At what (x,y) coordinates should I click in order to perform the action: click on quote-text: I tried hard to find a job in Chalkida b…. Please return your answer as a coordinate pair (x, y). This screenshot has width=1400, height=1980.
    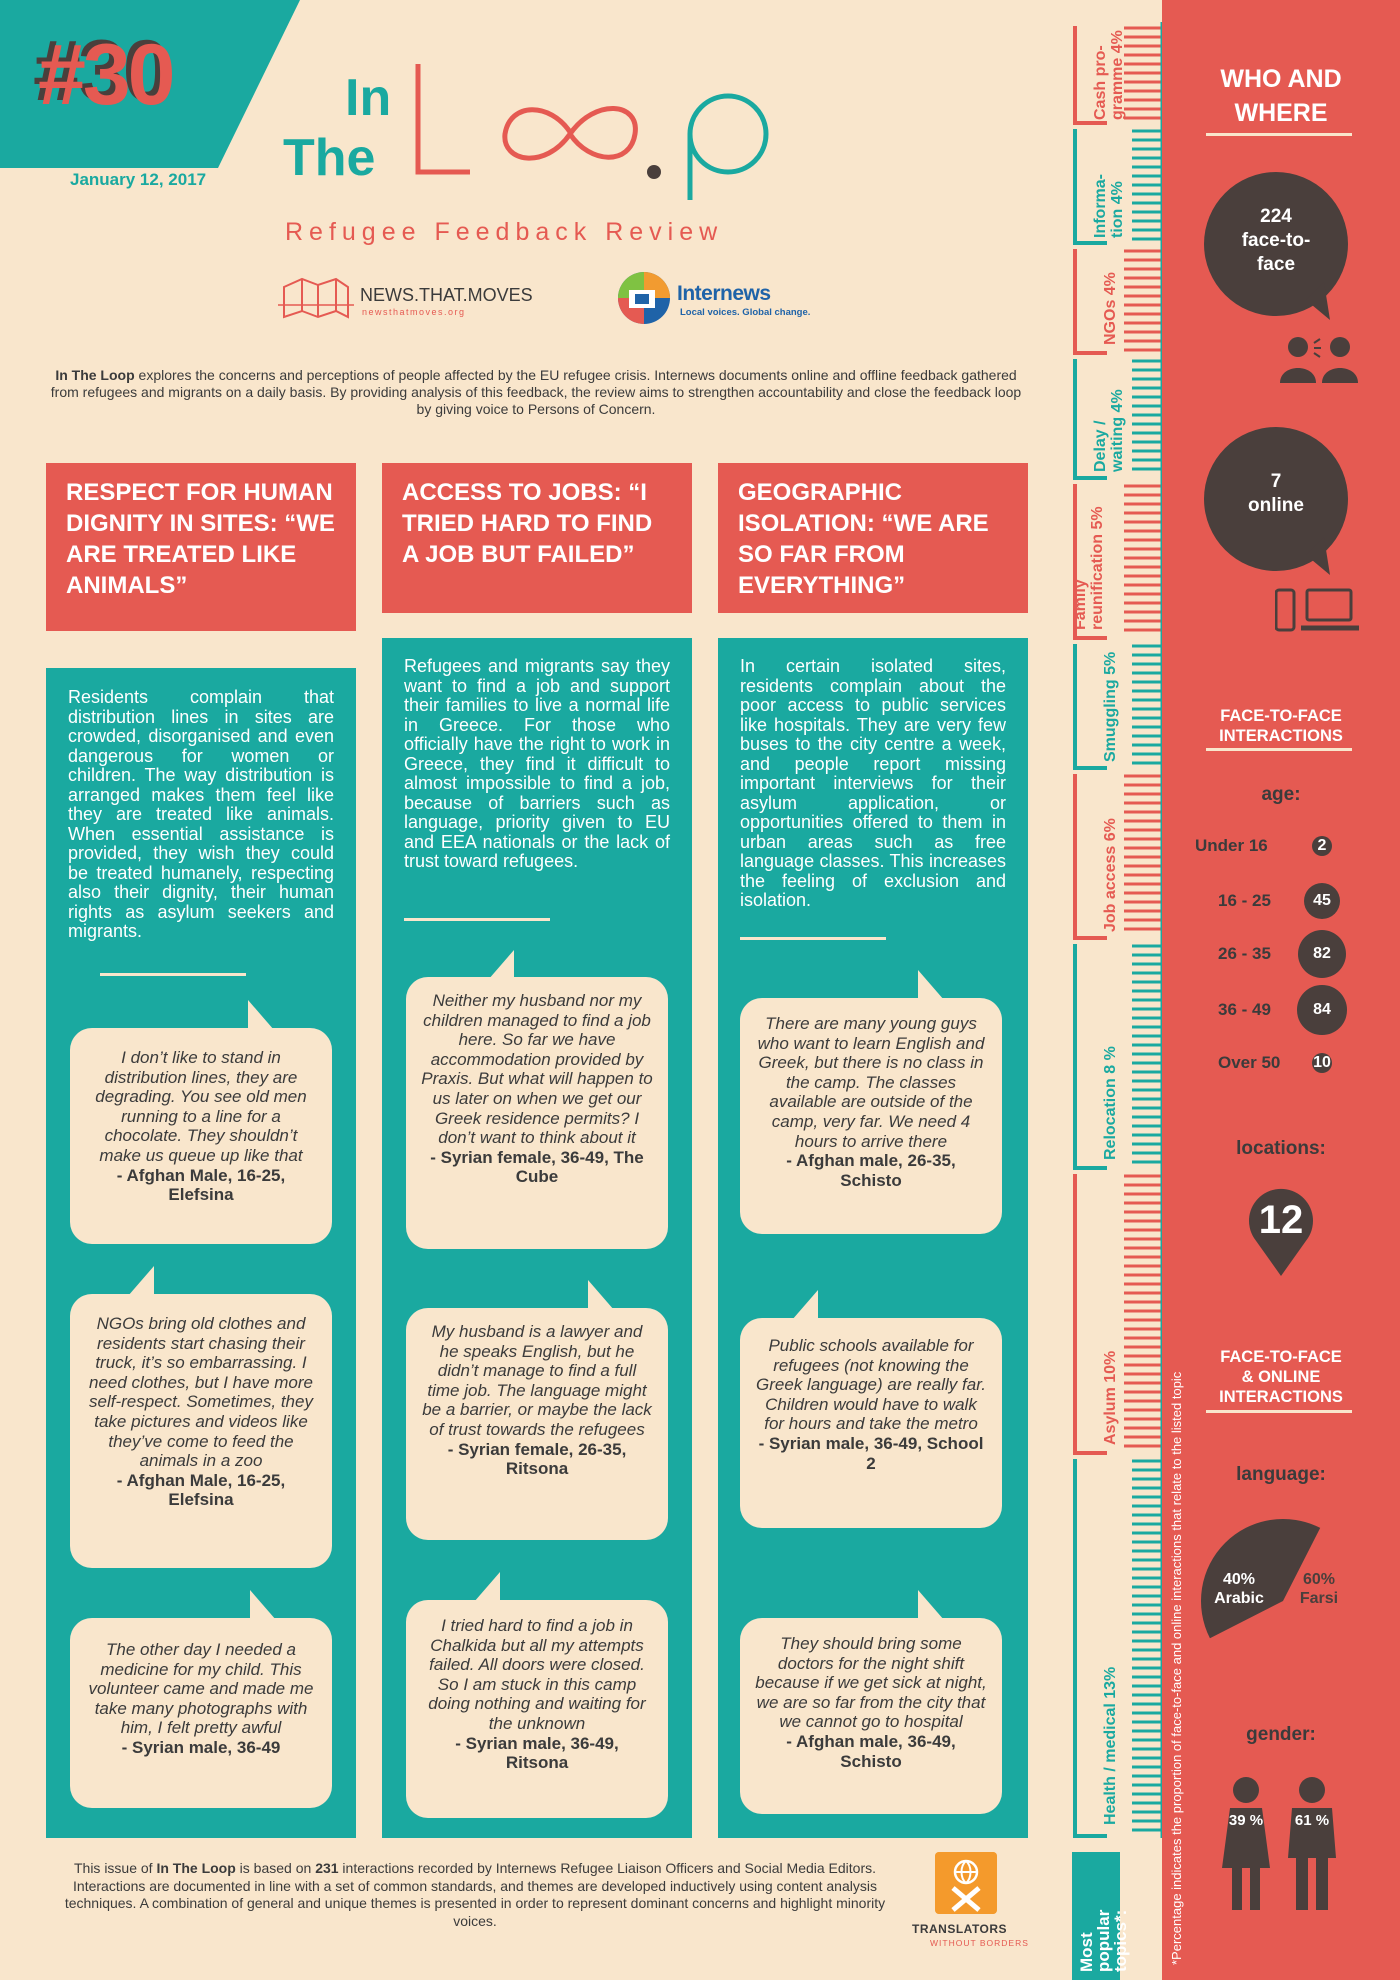
    Looking at the image, I should click on (537, 1674).